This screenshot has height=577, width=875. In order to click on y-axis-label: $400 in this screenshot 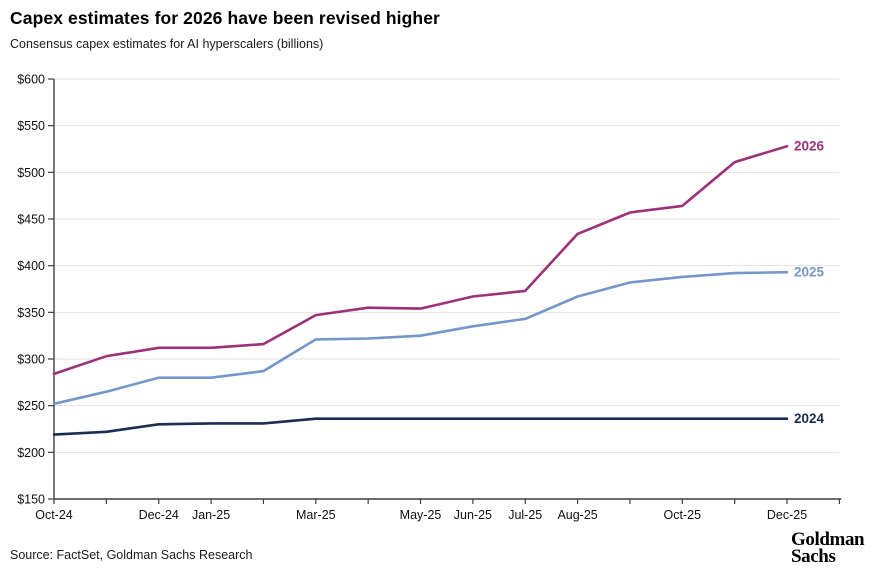, I will do `click(31, 266)`.